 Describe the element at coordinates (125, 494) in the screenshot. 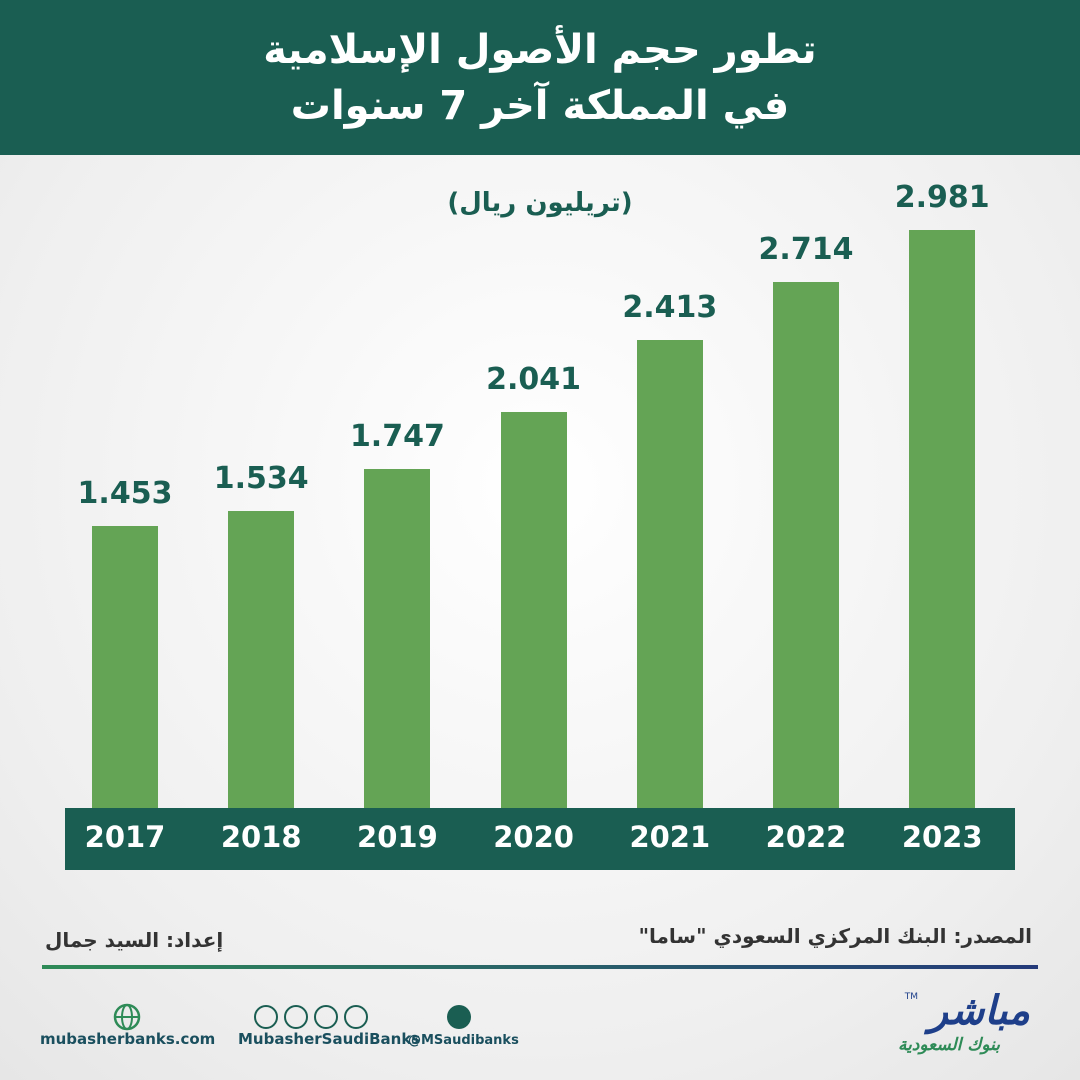

I see `value-label: 1.453` at that location.